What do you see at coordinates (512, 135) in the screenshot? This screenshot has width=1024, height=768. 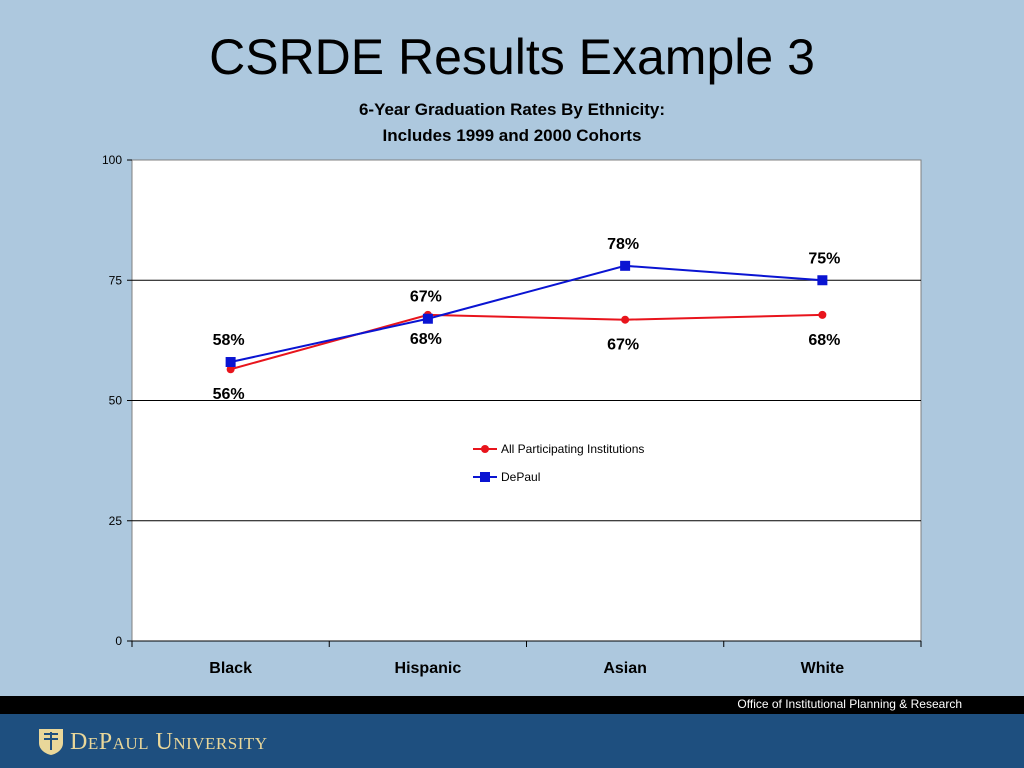 I see `chart-title-line2: Includes 1999 and 2000 Cohorts` at bounding box center [512, 135].